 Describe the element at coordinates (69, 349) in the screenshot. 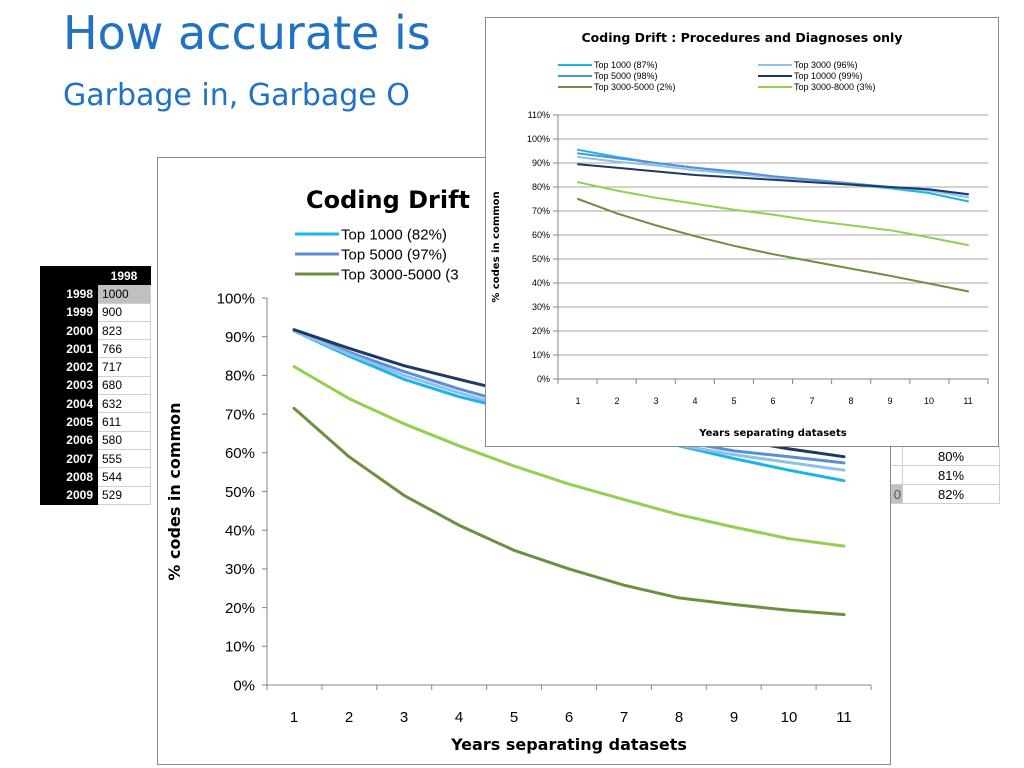

I see `row-year: 2001` at that location.